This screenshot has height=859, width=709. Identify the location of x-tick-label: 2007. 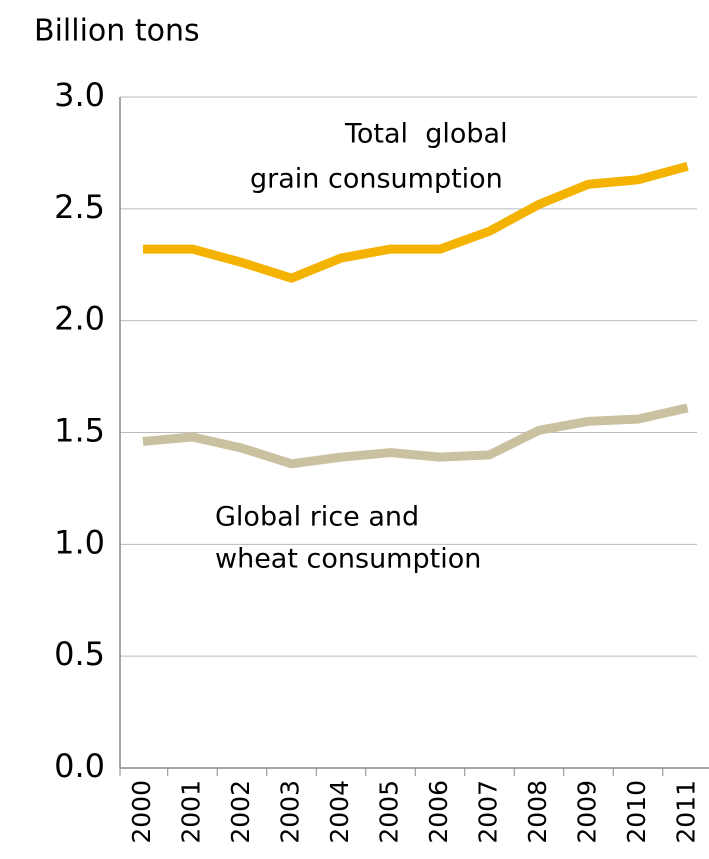
(488, 812).